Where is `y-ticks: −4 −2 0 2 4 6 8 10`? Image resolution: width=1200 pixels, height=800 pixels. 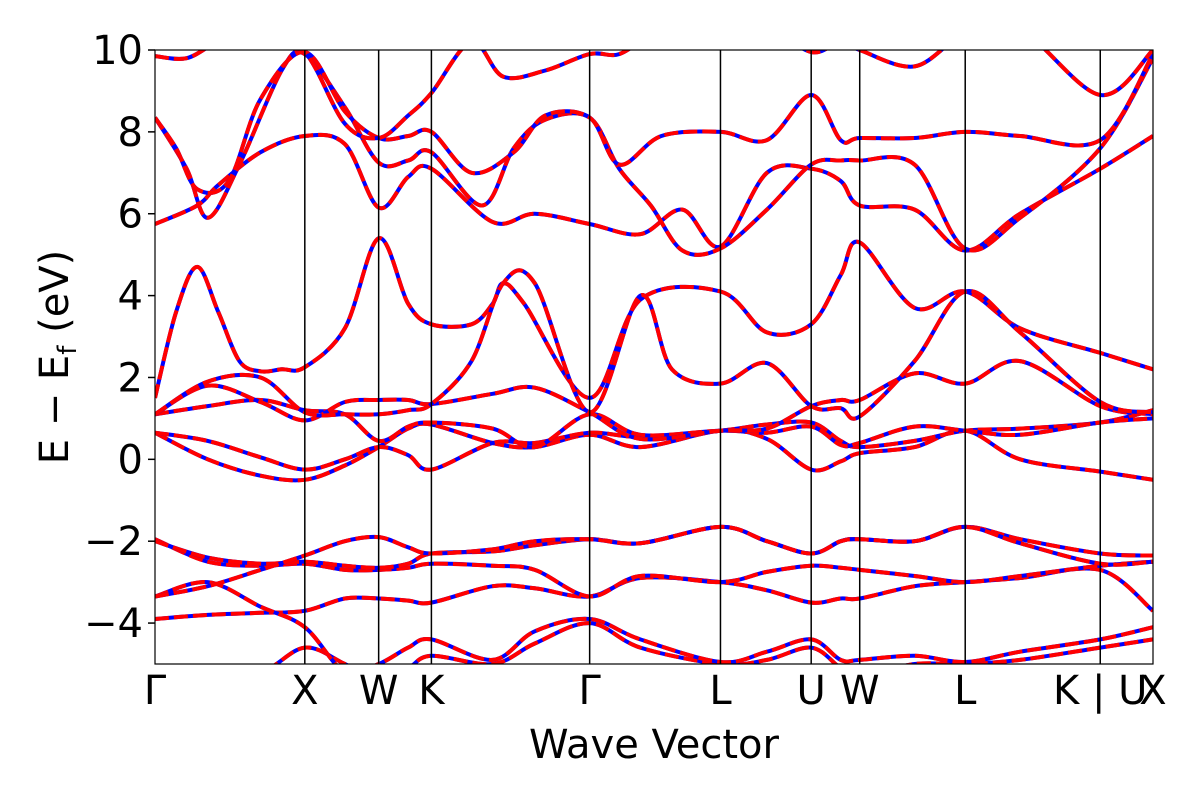 y-ticks: −4 −2 0 2 4 6 8 10 is located at coordinates (119, 337).